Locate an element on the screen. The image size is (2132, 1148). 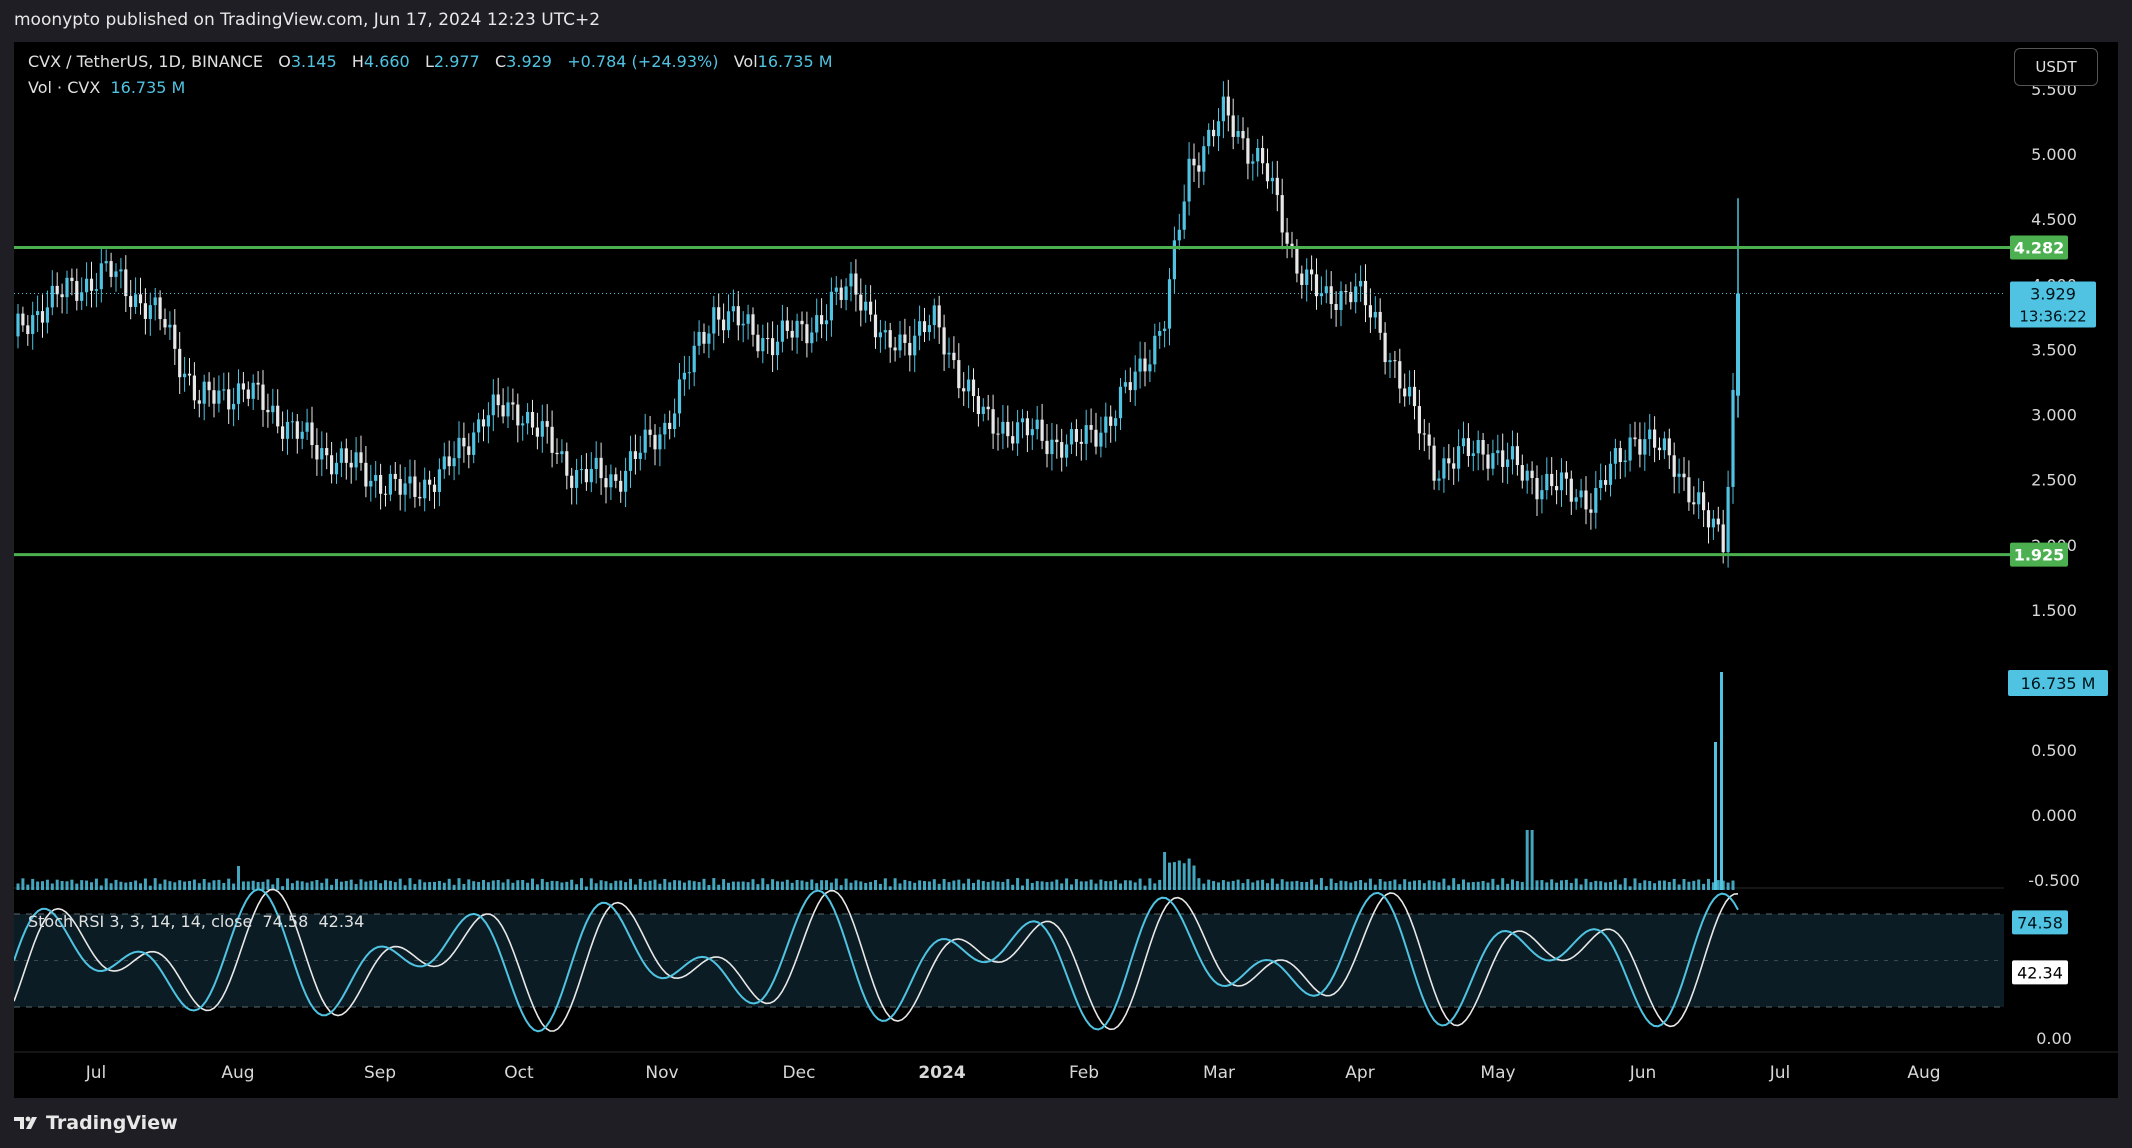
currency-button: USDT is located at coordinates (2056, 67).